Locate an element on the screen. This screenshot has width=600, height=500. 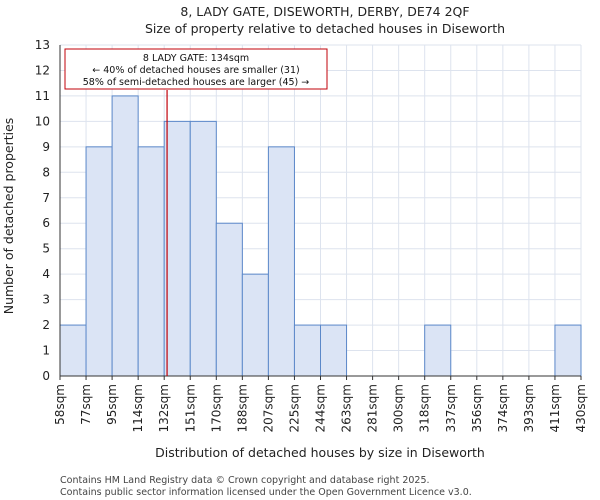
x-tick-label: 393sqm is located at coordinates (529, 408).